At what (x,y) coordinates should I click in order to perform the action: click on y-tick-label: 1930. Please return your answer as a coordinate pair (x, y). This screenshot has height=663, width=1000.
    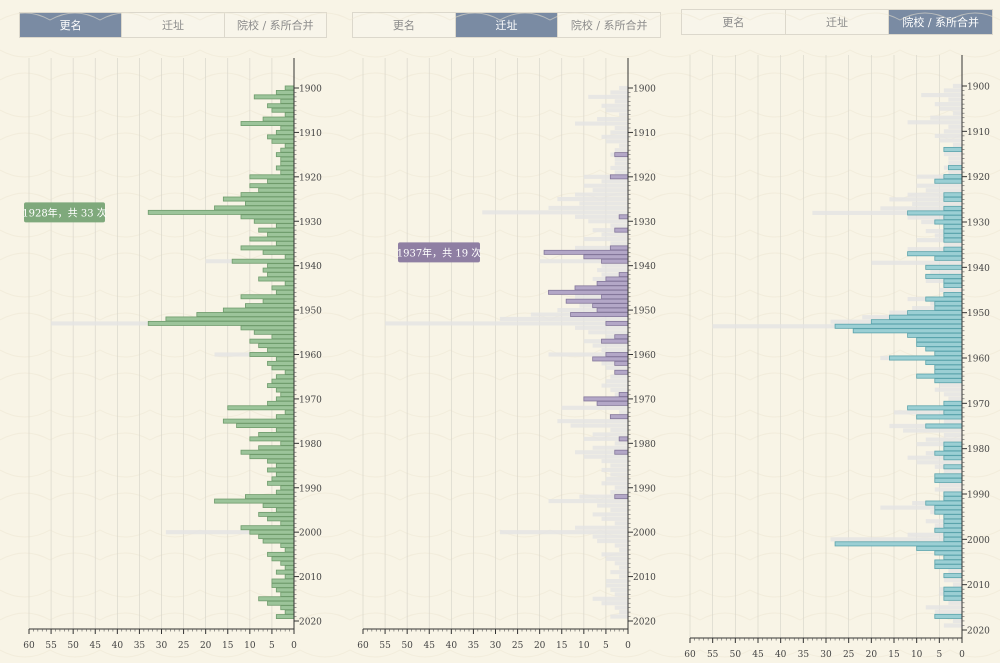
    Looking at the image, I should click on (978, 224).